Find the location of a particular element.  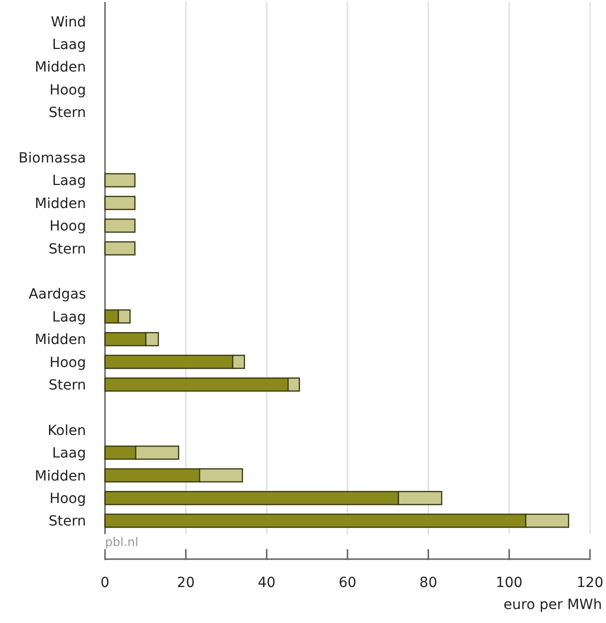

x-tick-label: 0 is located at coordinates (105, 583).